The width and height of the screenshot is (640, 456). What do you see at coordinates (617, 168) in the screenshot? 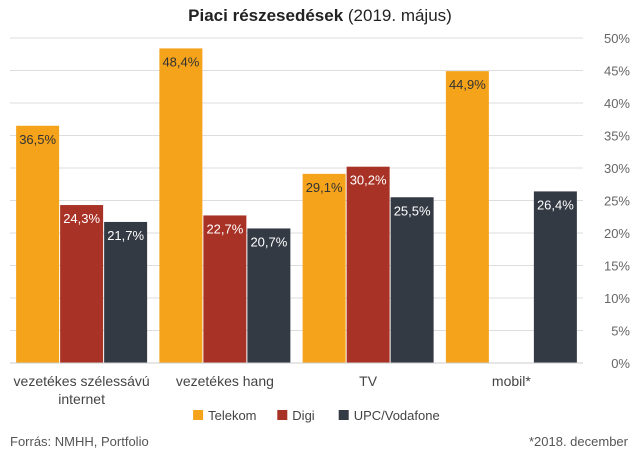
I see `y-tick-label: 30%` at bounding box center [617, 168].